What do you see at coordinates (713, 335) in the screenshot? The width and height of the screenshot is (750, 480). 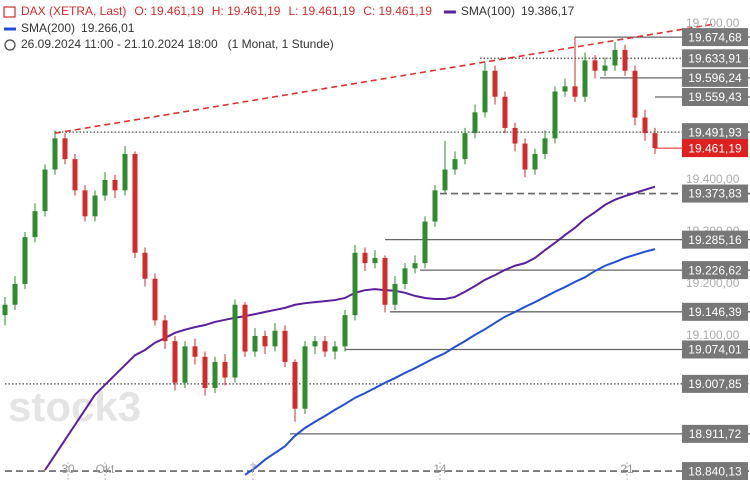 I see `y-tick-label: 19.100,00` at bounding box center [713, 335].